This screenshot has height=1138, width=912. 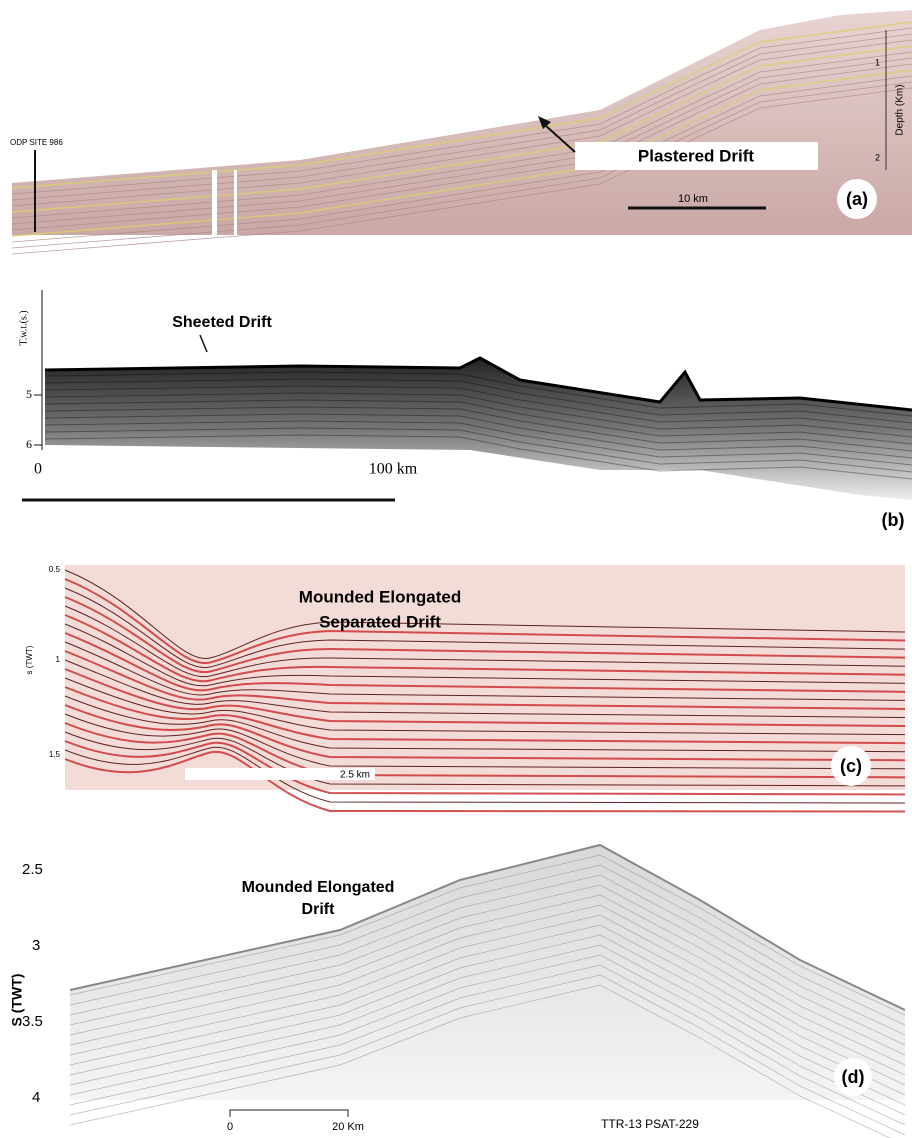 What do you see at coordinates (36, 1097) in the screenshot?
I see `y-tick-label: 4` at bounding box center [36, 1097].